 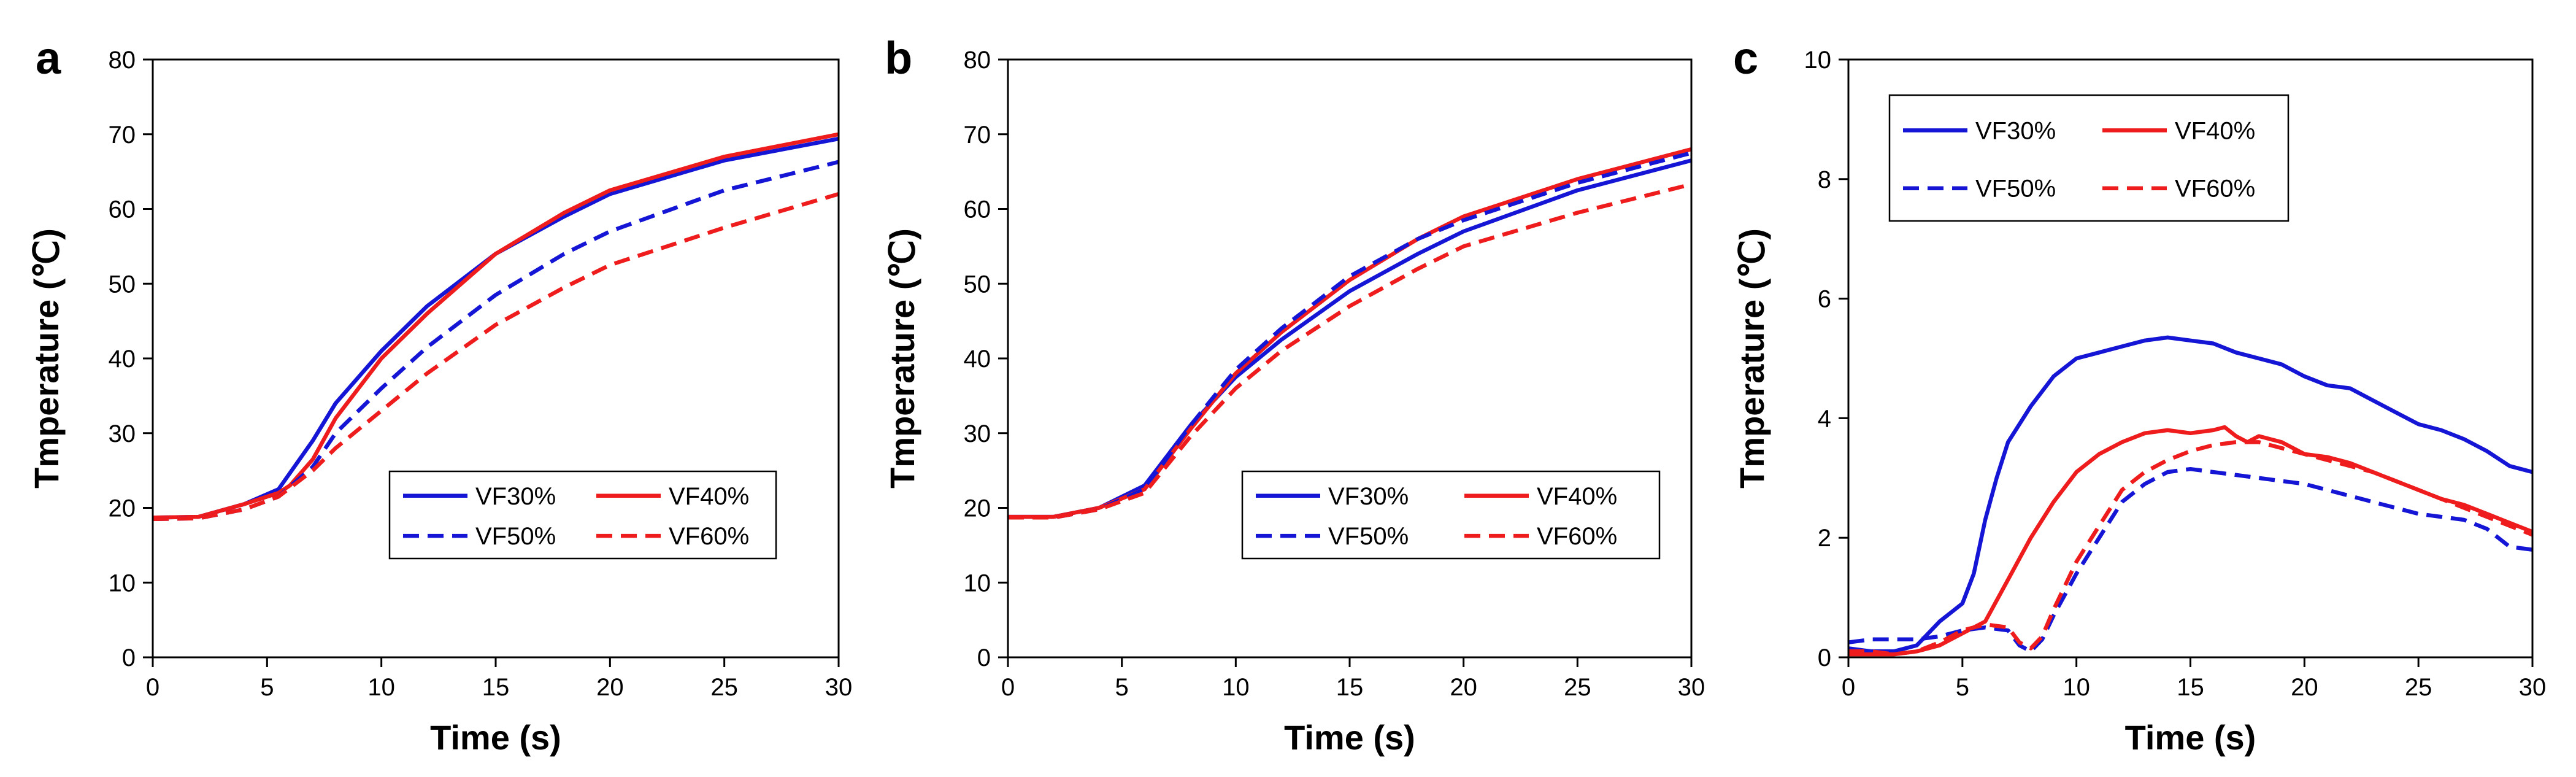 What do you see at coordinates (1824, 418) in the screenshot?
I see `y-tick-label: 4` at bounding box center [1824, 418].